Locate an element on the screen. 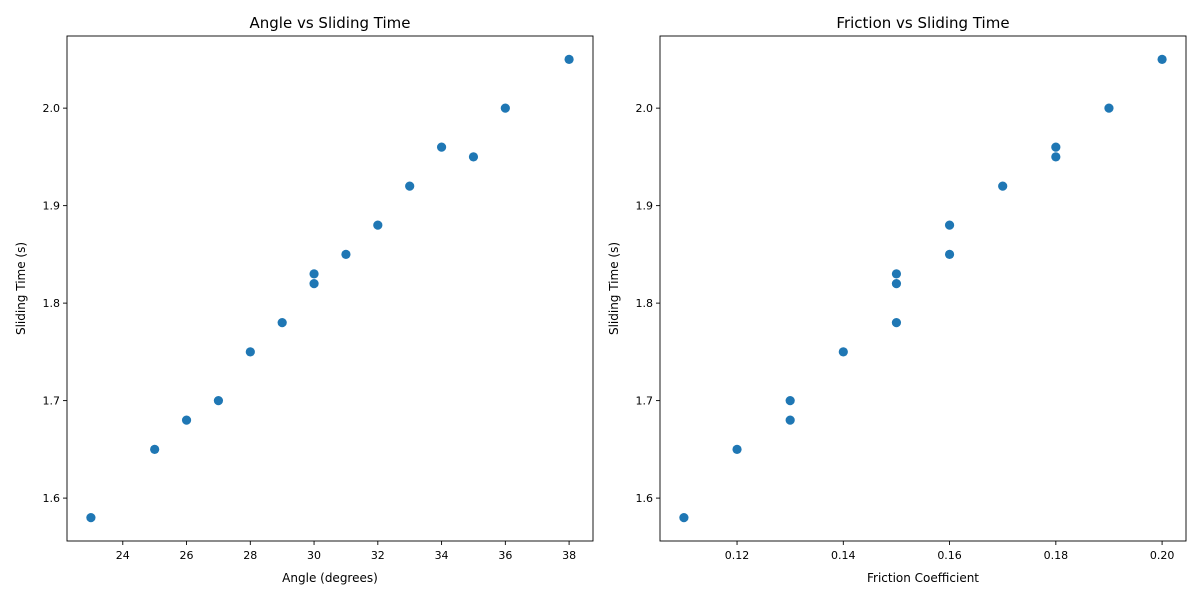 The width and height of the screenshot is (1200, 600). chart-title: Angle vs Sliding Time is located at coordinates (330, 23).